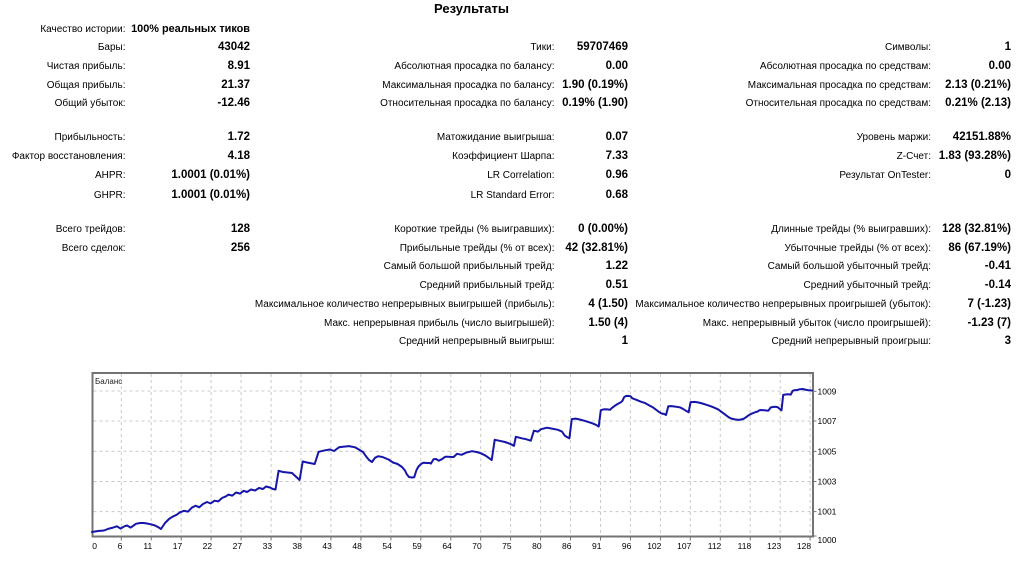 The width and height of the screenshot is (1024, 564). I want to click on svg-text: 59, so click(417, 546).